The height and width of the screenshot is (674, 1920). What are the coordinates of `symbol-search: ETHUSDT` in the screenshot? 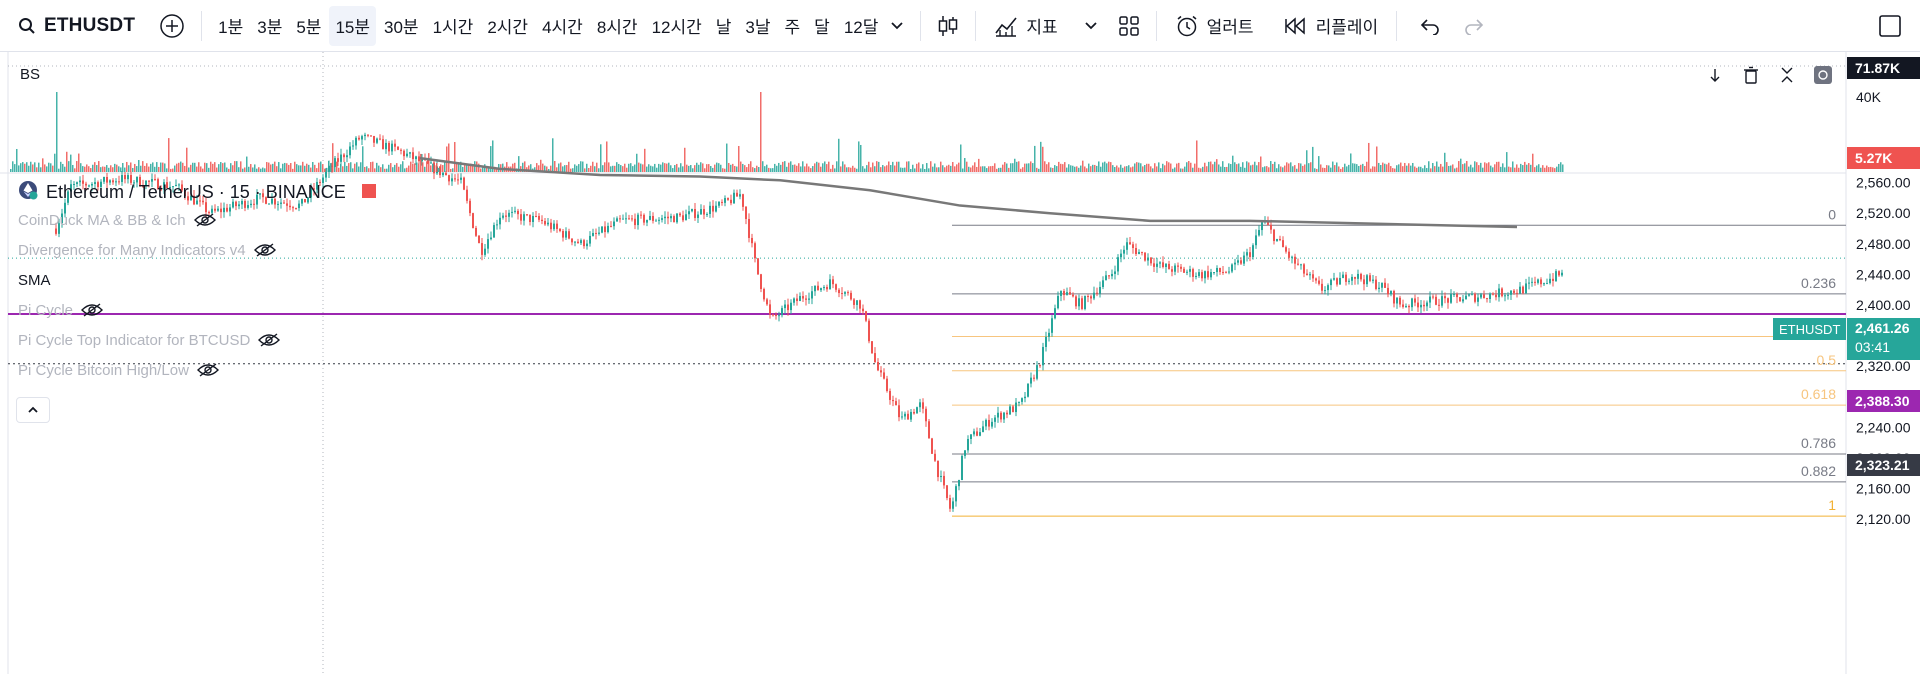 It's located at (73, 26).